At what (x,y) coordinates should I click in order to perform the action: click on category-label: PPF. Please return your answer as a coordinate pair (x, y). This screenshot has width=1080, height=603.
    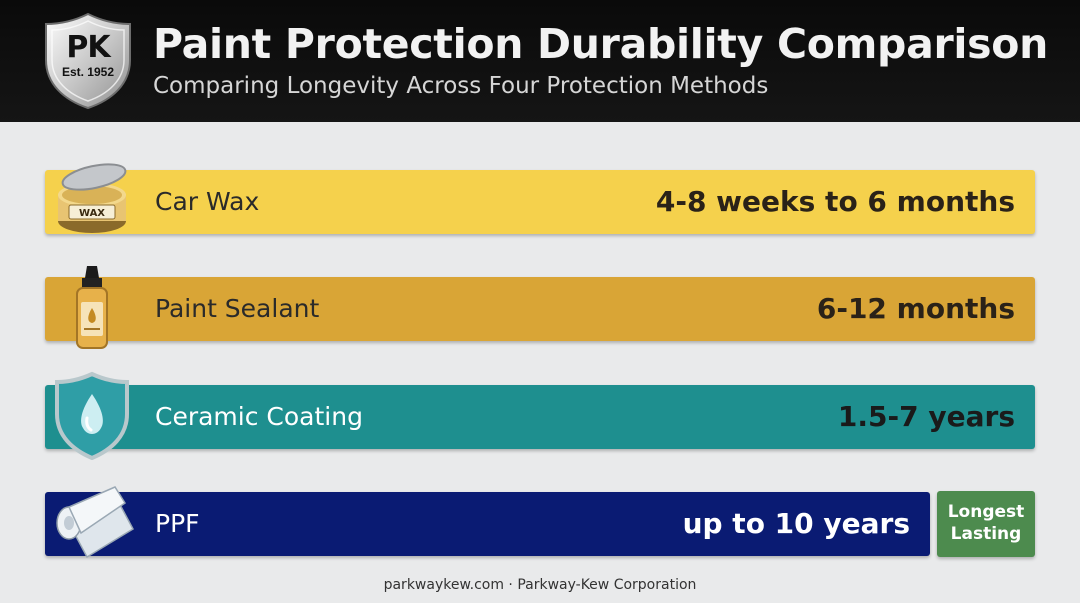
    Looking at the image, I should click on (177, 523).